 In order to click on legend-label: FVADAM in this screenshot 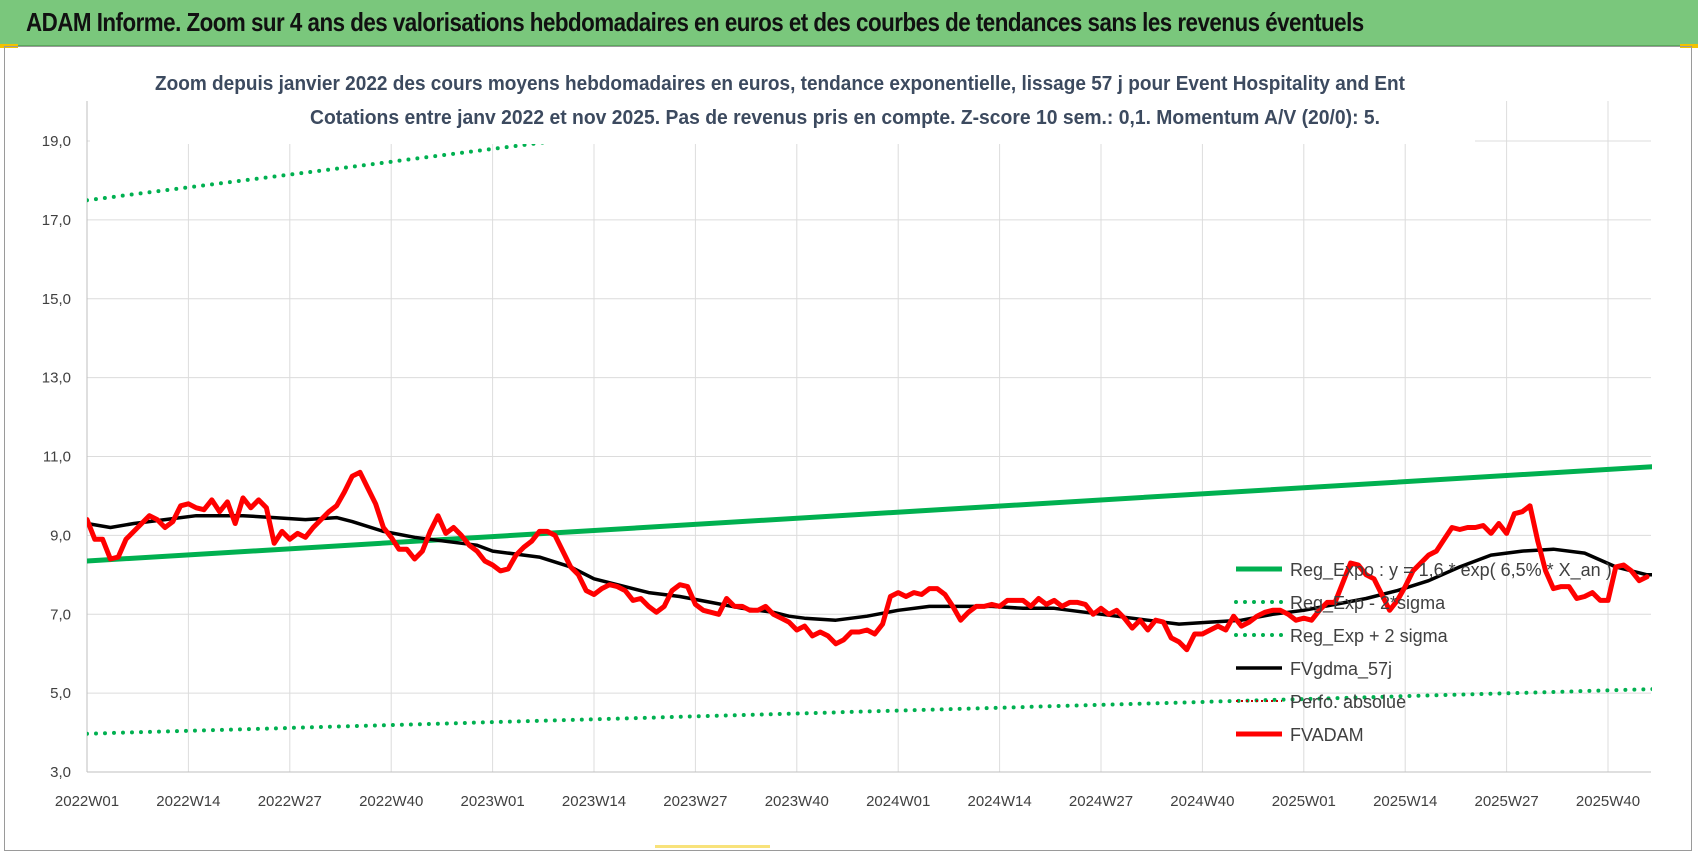, I will do `click(1327, 735)`.